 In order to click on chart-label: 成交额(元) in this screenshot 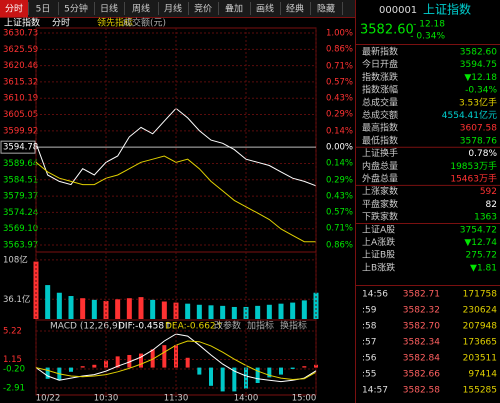, I will do `click(144, 23)`.